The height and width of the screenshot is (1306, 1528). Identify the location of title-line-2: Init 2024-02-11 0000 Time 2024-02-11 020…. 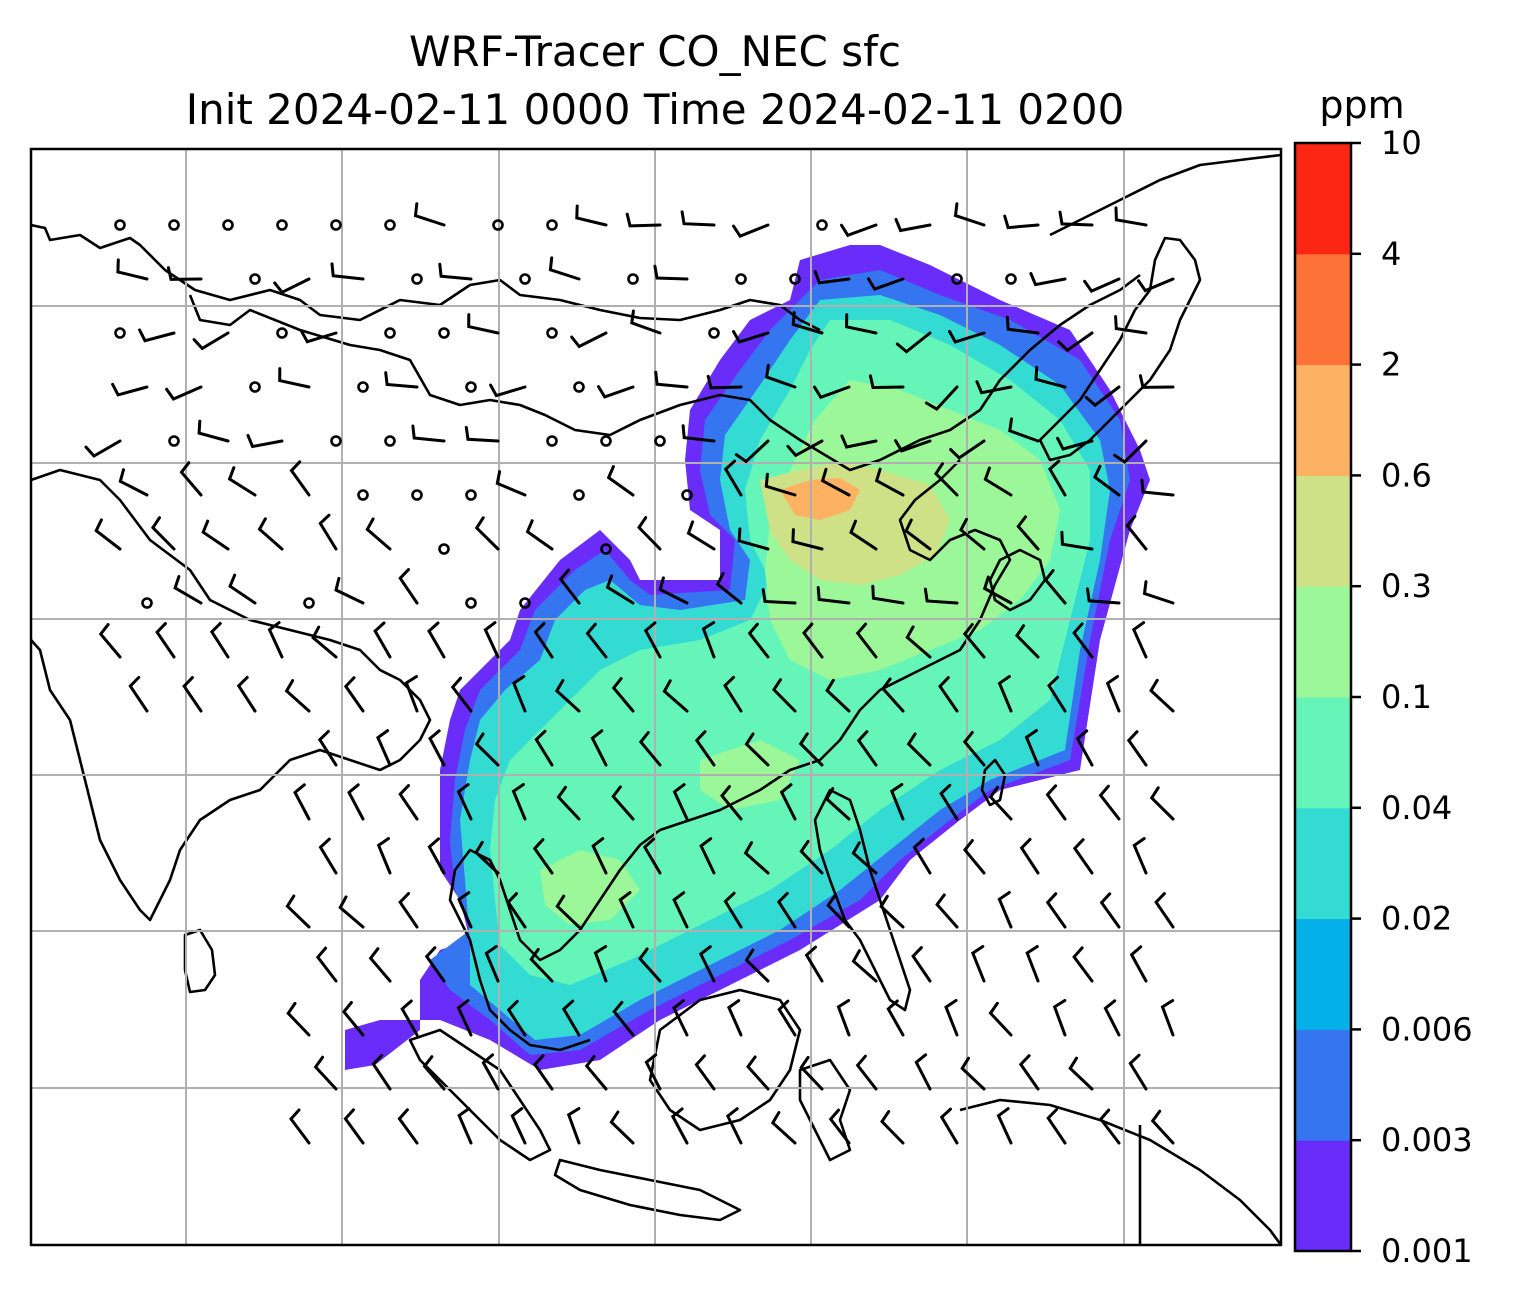
(655, 109).